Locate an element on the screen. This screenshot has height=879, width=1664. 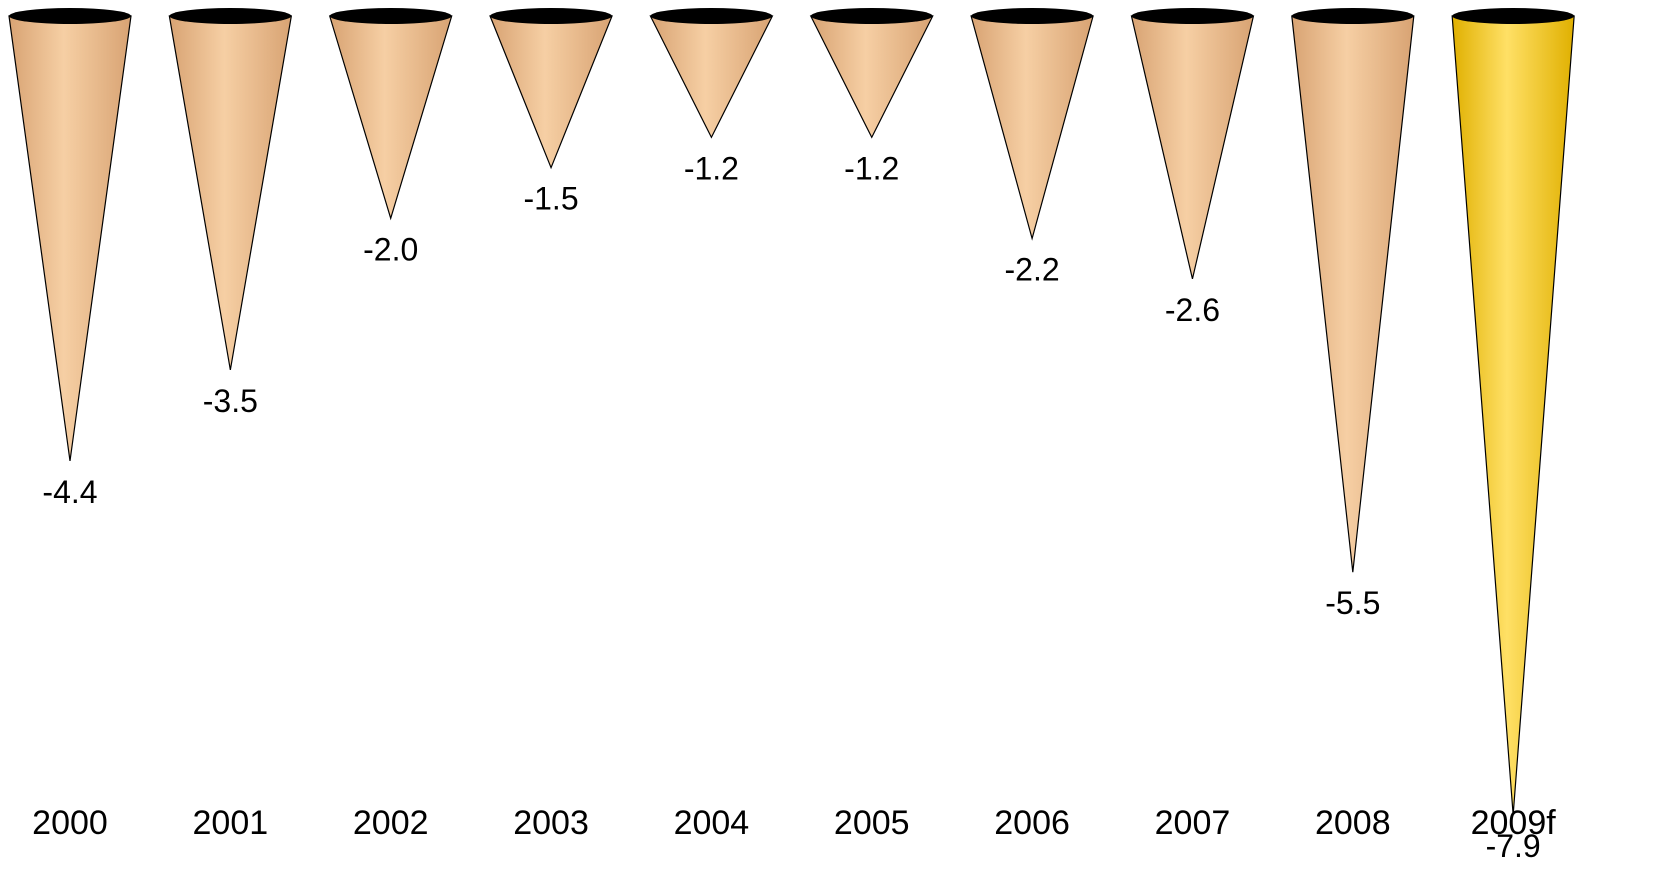
cone-rim-2009f is located at coordinates (1513, 16).